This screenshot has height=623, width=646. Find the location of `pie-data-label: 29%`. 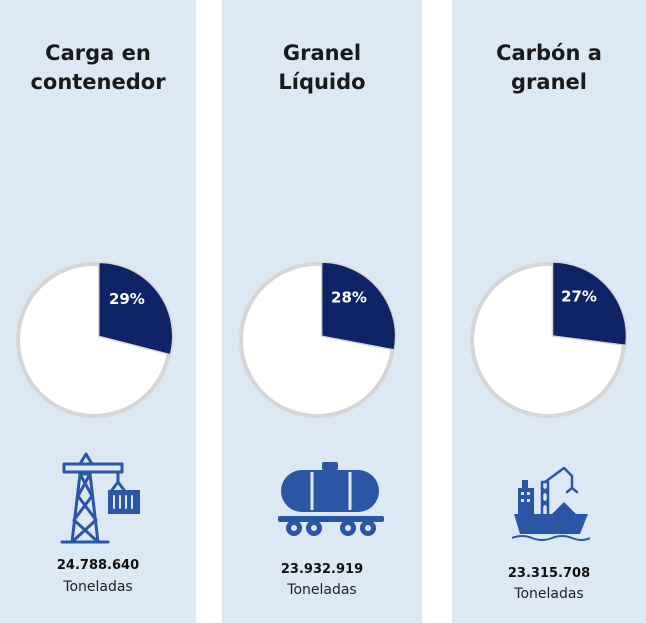

pie-data-label: 29% is located at coordinates (127, 299).